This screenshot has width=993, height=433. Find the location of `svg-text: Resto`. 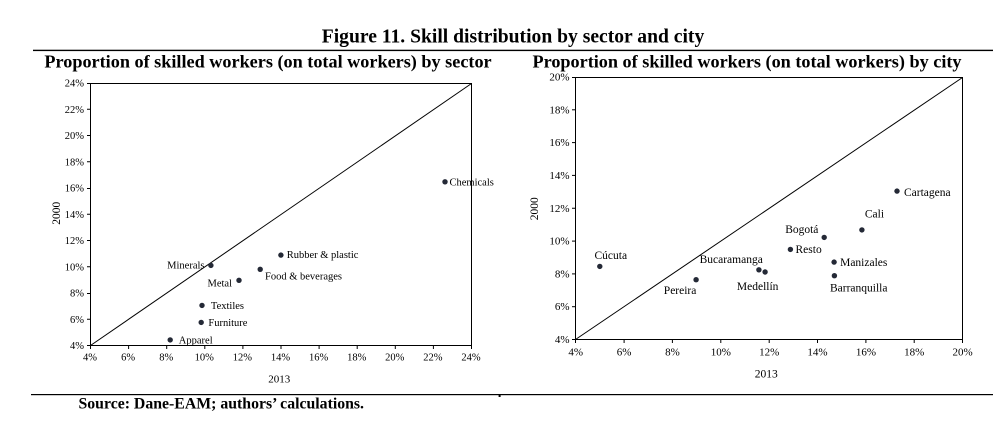

svg-text: Resto is located at coordinates (809, 250).